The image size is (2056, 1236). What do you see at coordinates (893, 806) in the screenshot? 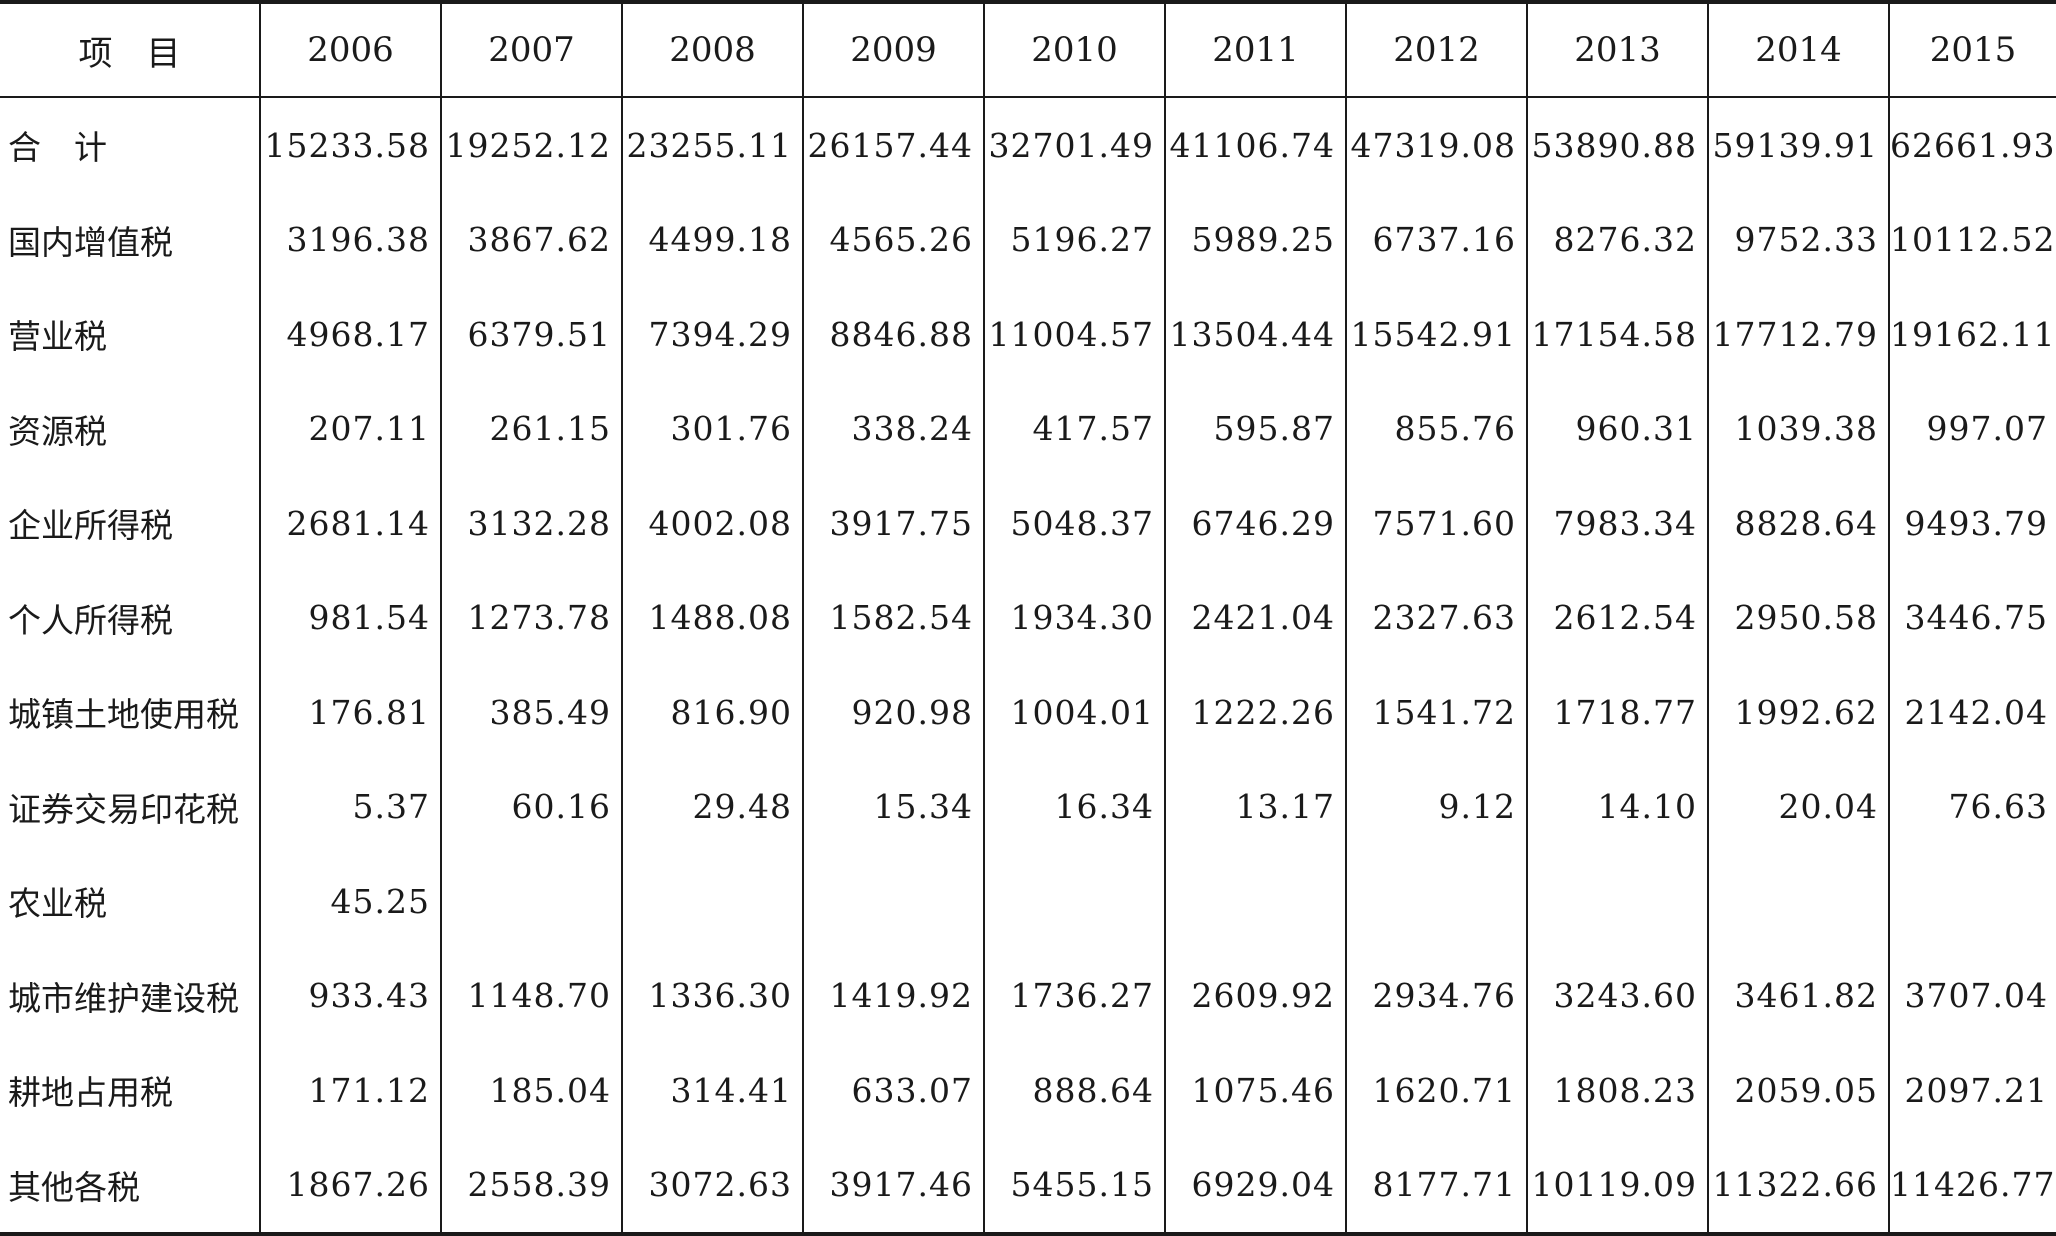
I see `table-cell: 15.34` at bounding box center [893, 806].